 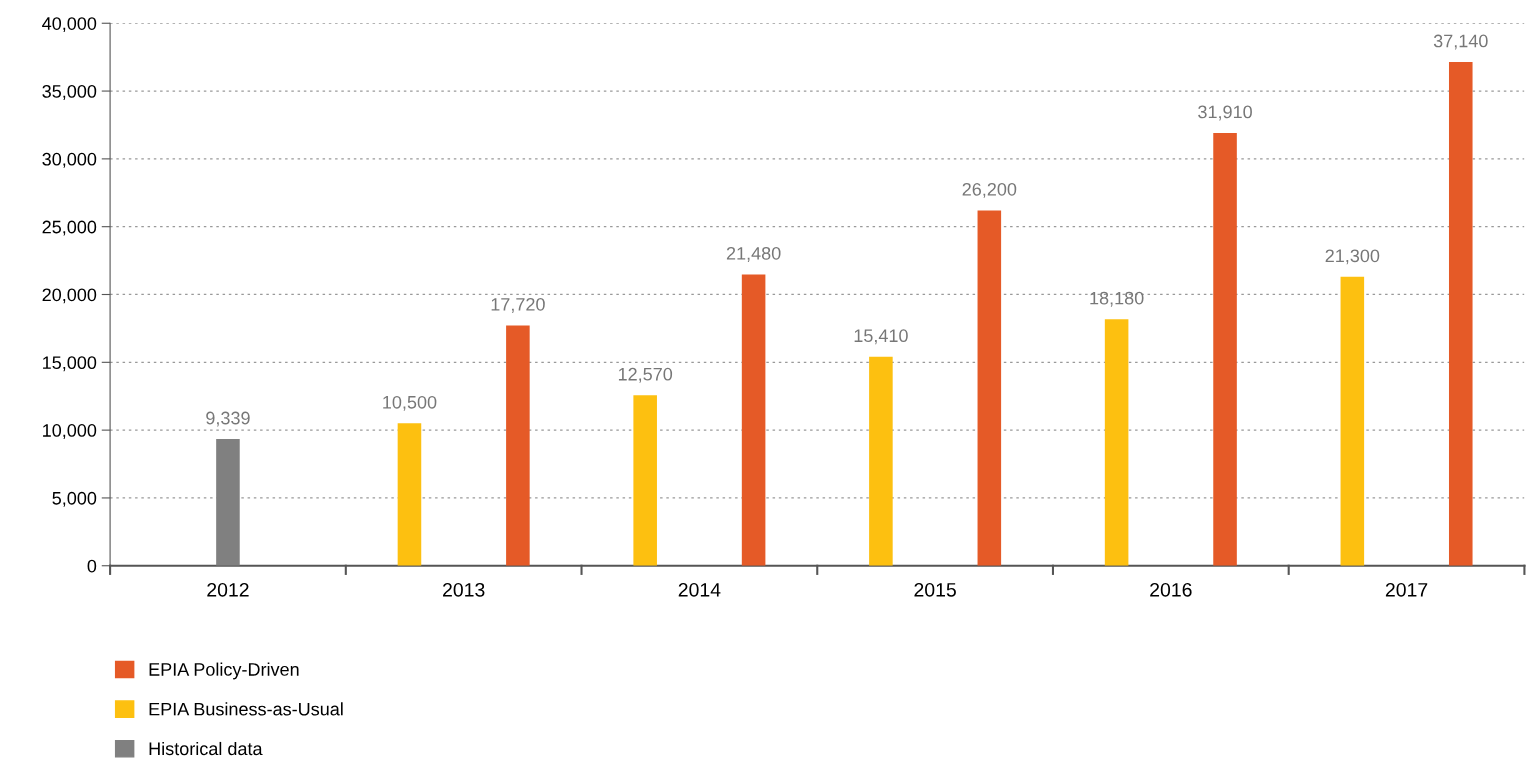 What do you see at coordinates (228, 419) in the screenshot?
I see `data-label: 9,339` at bounding box center [228, 419].